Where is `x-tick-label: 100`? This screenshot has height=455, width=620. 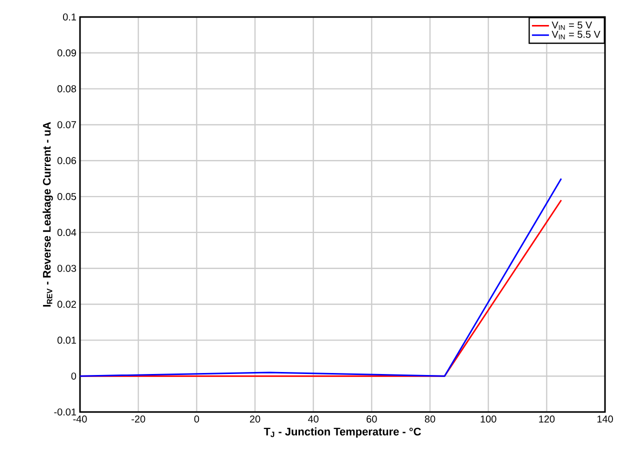 x-tick-label: 100 is located at coordinates (488, 419).